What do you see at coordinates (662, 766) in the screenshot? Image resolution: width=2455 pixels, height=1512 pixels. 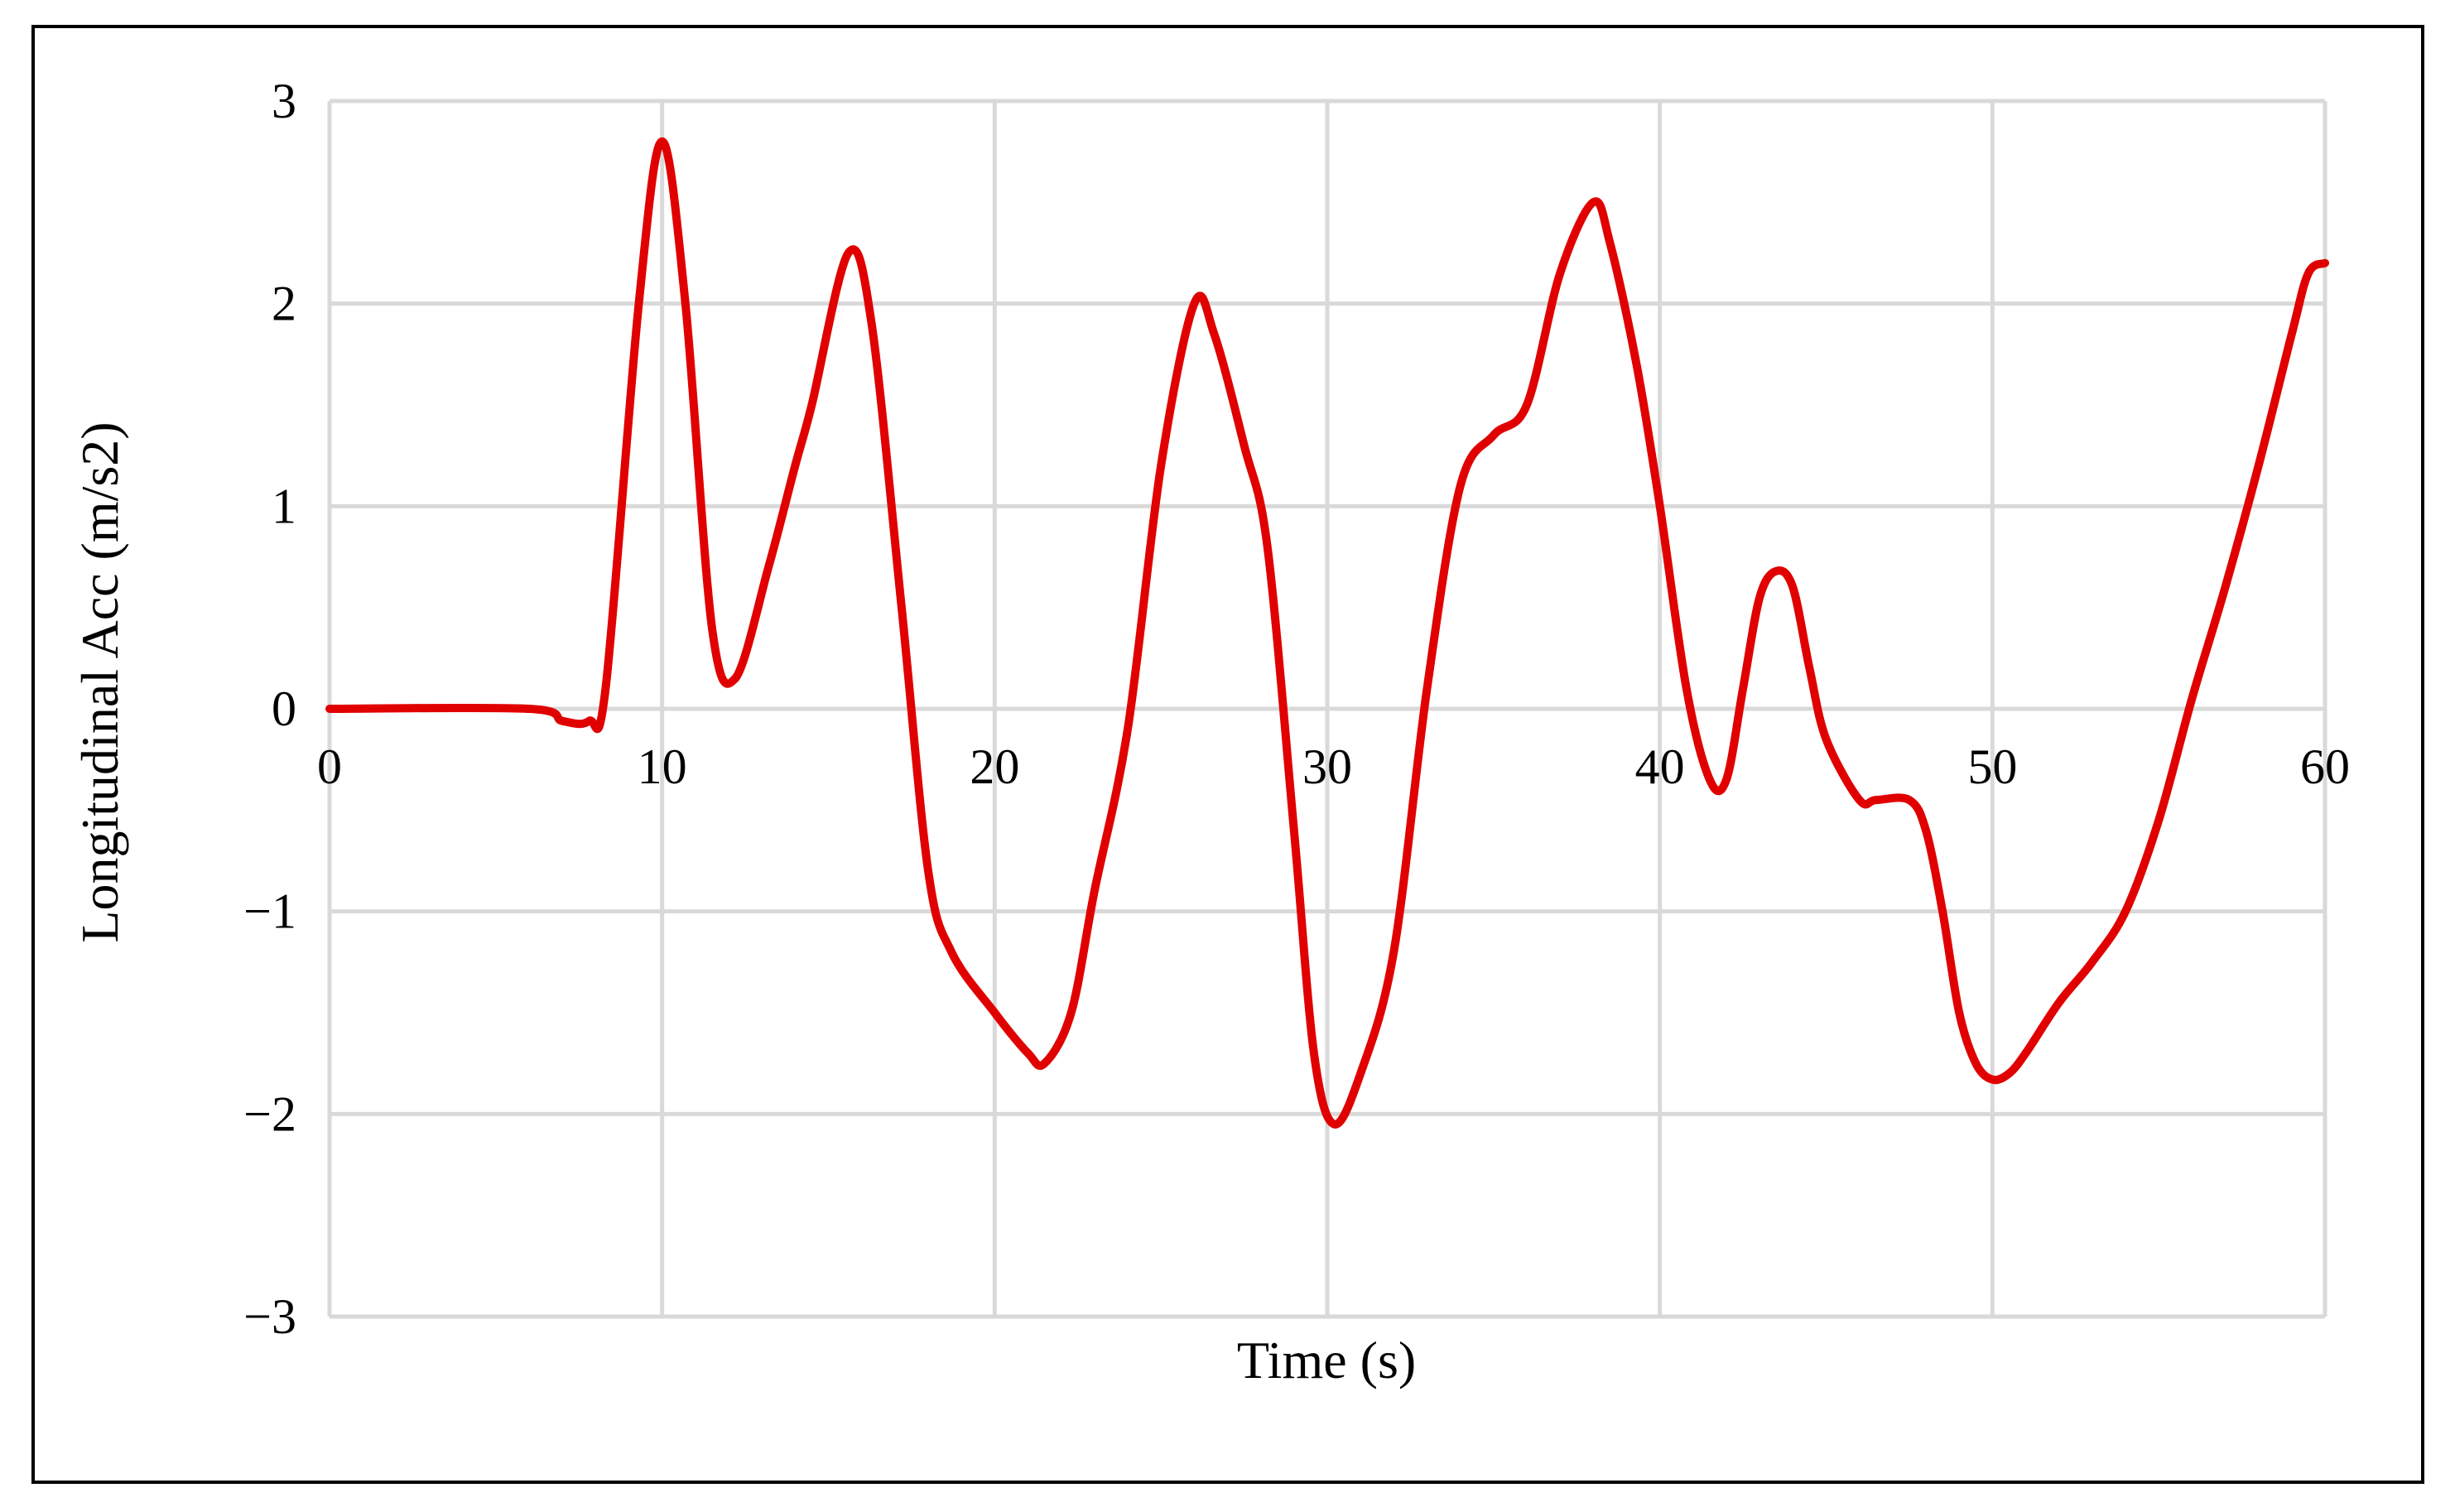 I see `x-tick-label: 10` at bounding box center [662, 766].